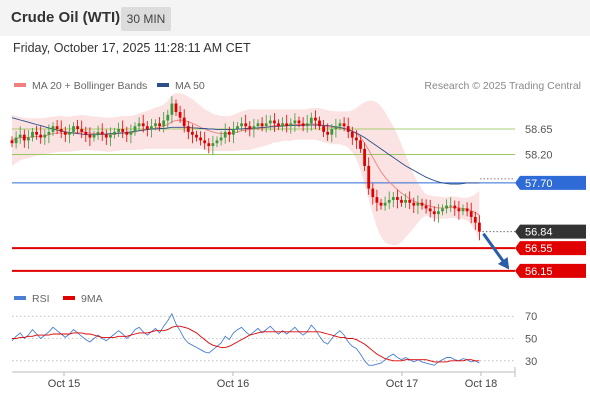  Describe the element at coordinates (90, 86) in the screenshot. I see `legend-label-bollinger: MA 20 + Bollinger Bands` at that location.